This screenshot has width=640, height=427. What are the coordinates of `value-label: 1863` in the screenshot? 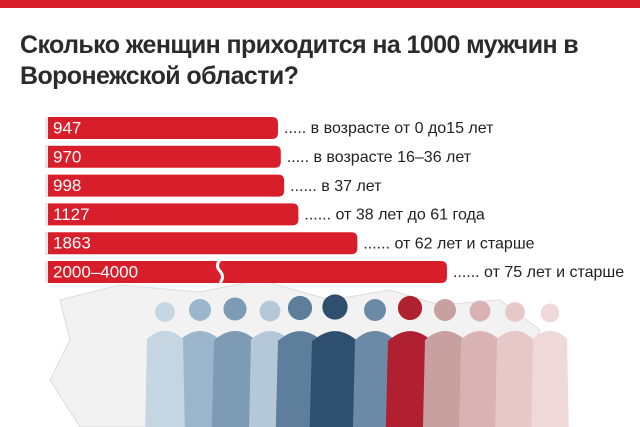 It's located at (72, 243).